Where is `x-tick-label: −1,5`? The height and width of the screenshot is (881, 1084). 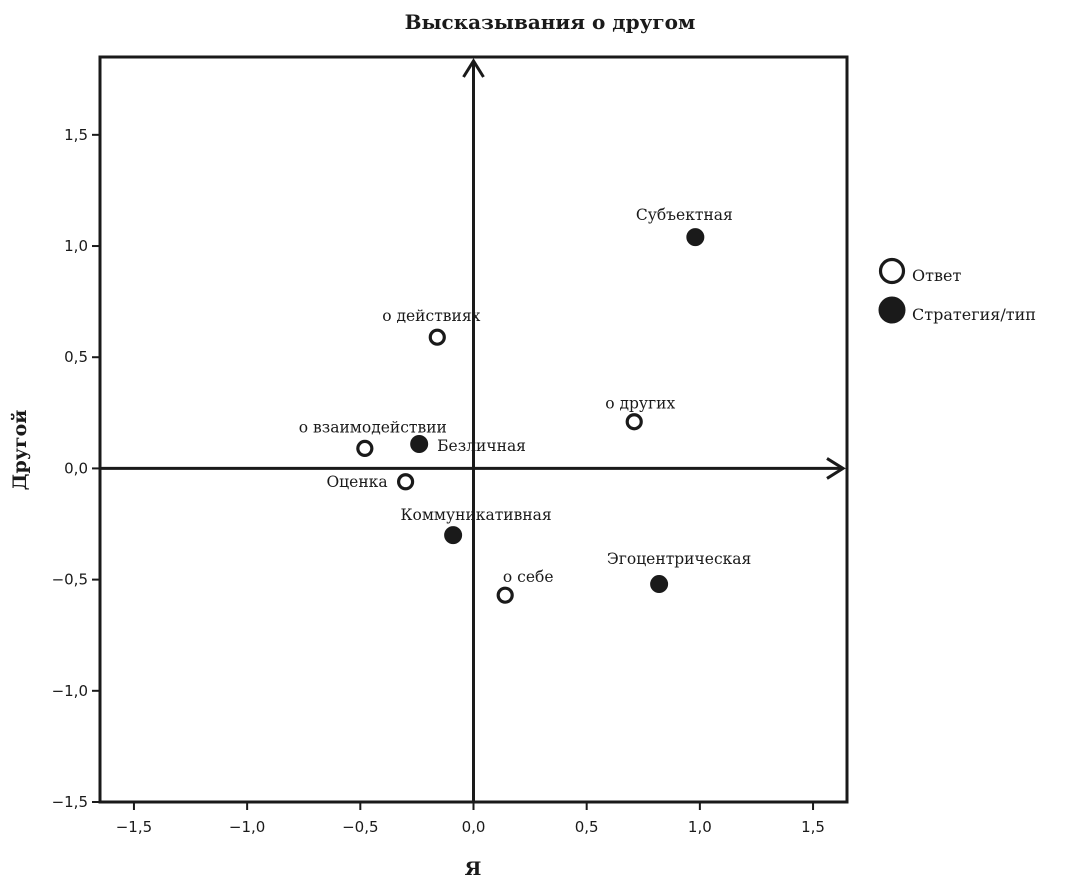 x-tick-label: −1,5 is located at coordinates (134, 827).